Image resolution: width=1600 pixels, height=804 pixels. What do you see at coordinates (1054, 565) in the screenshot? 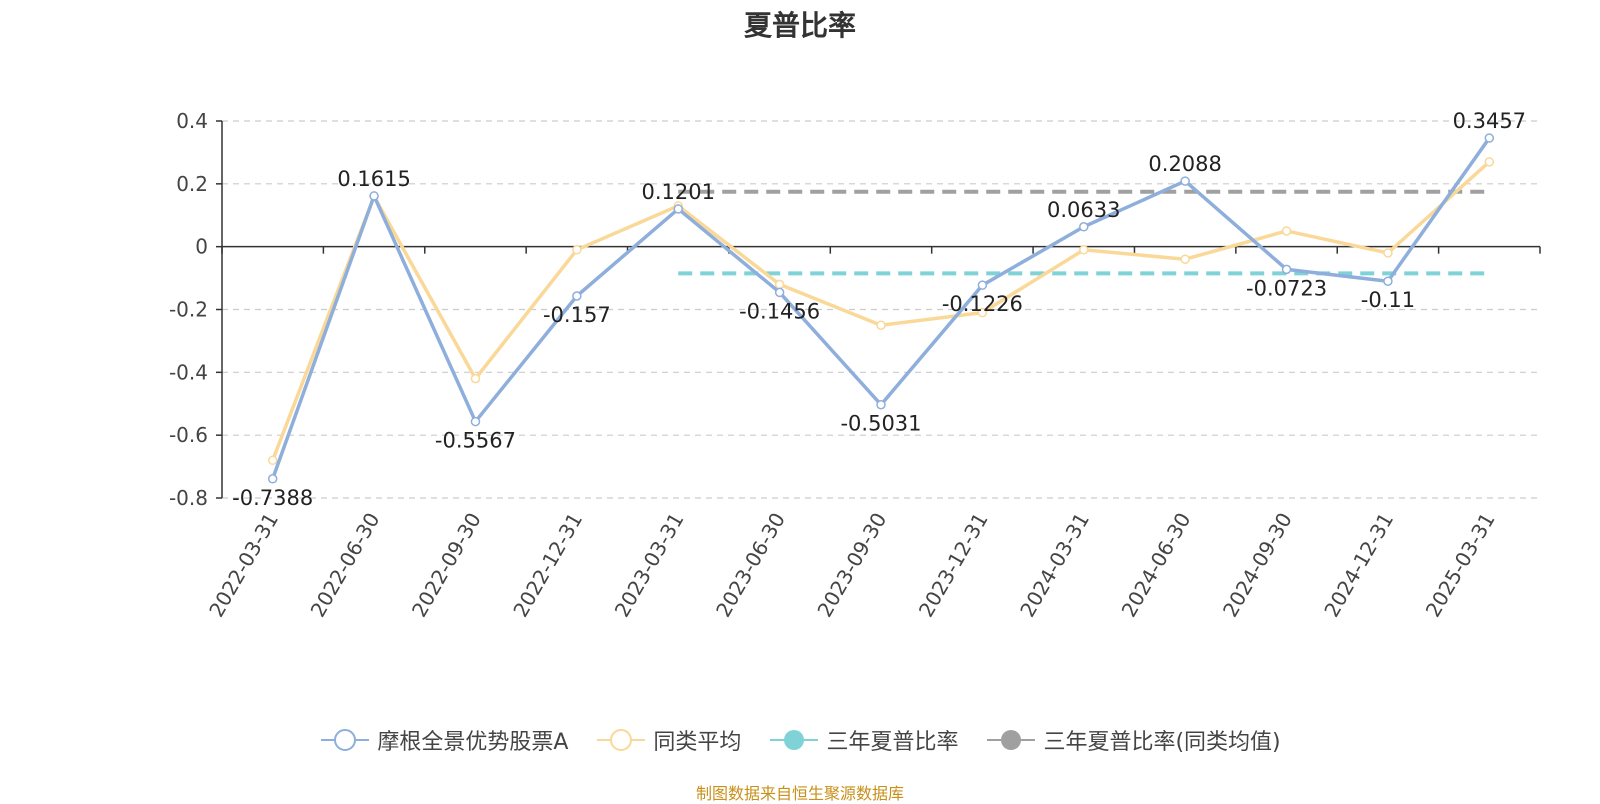
I see `x-tick-label: 2024-03-31` at bounding box center [1054, 565].